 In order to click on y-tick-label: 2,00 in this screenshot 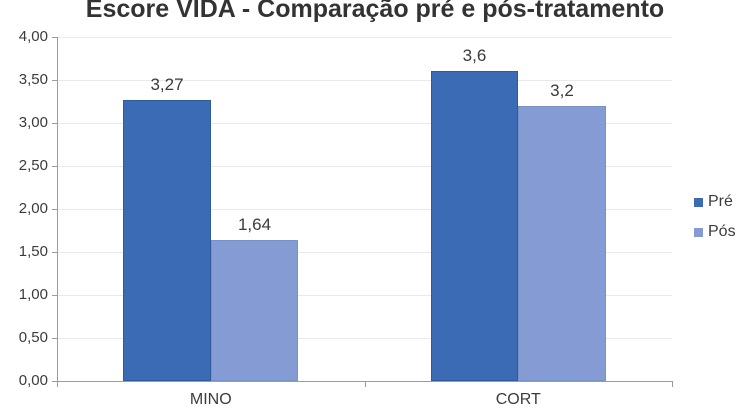, I will do `click(33, 208)`.